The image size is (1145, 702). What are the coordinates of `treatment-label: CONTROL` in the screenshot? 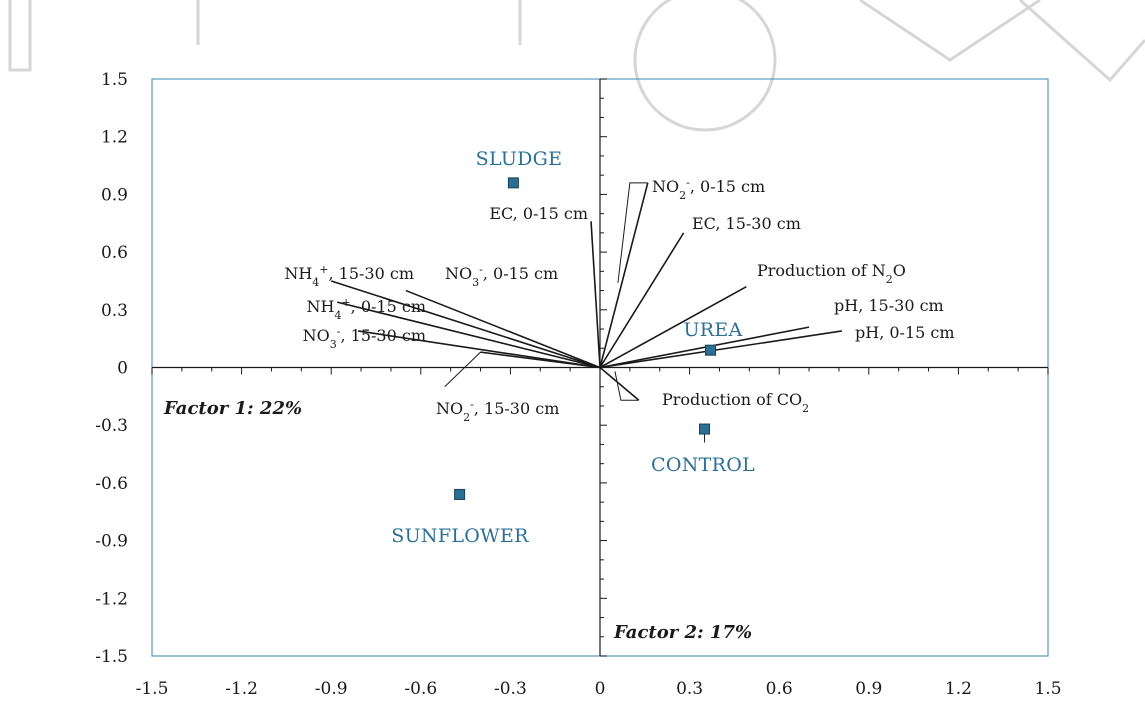 It's located at (703, 465).